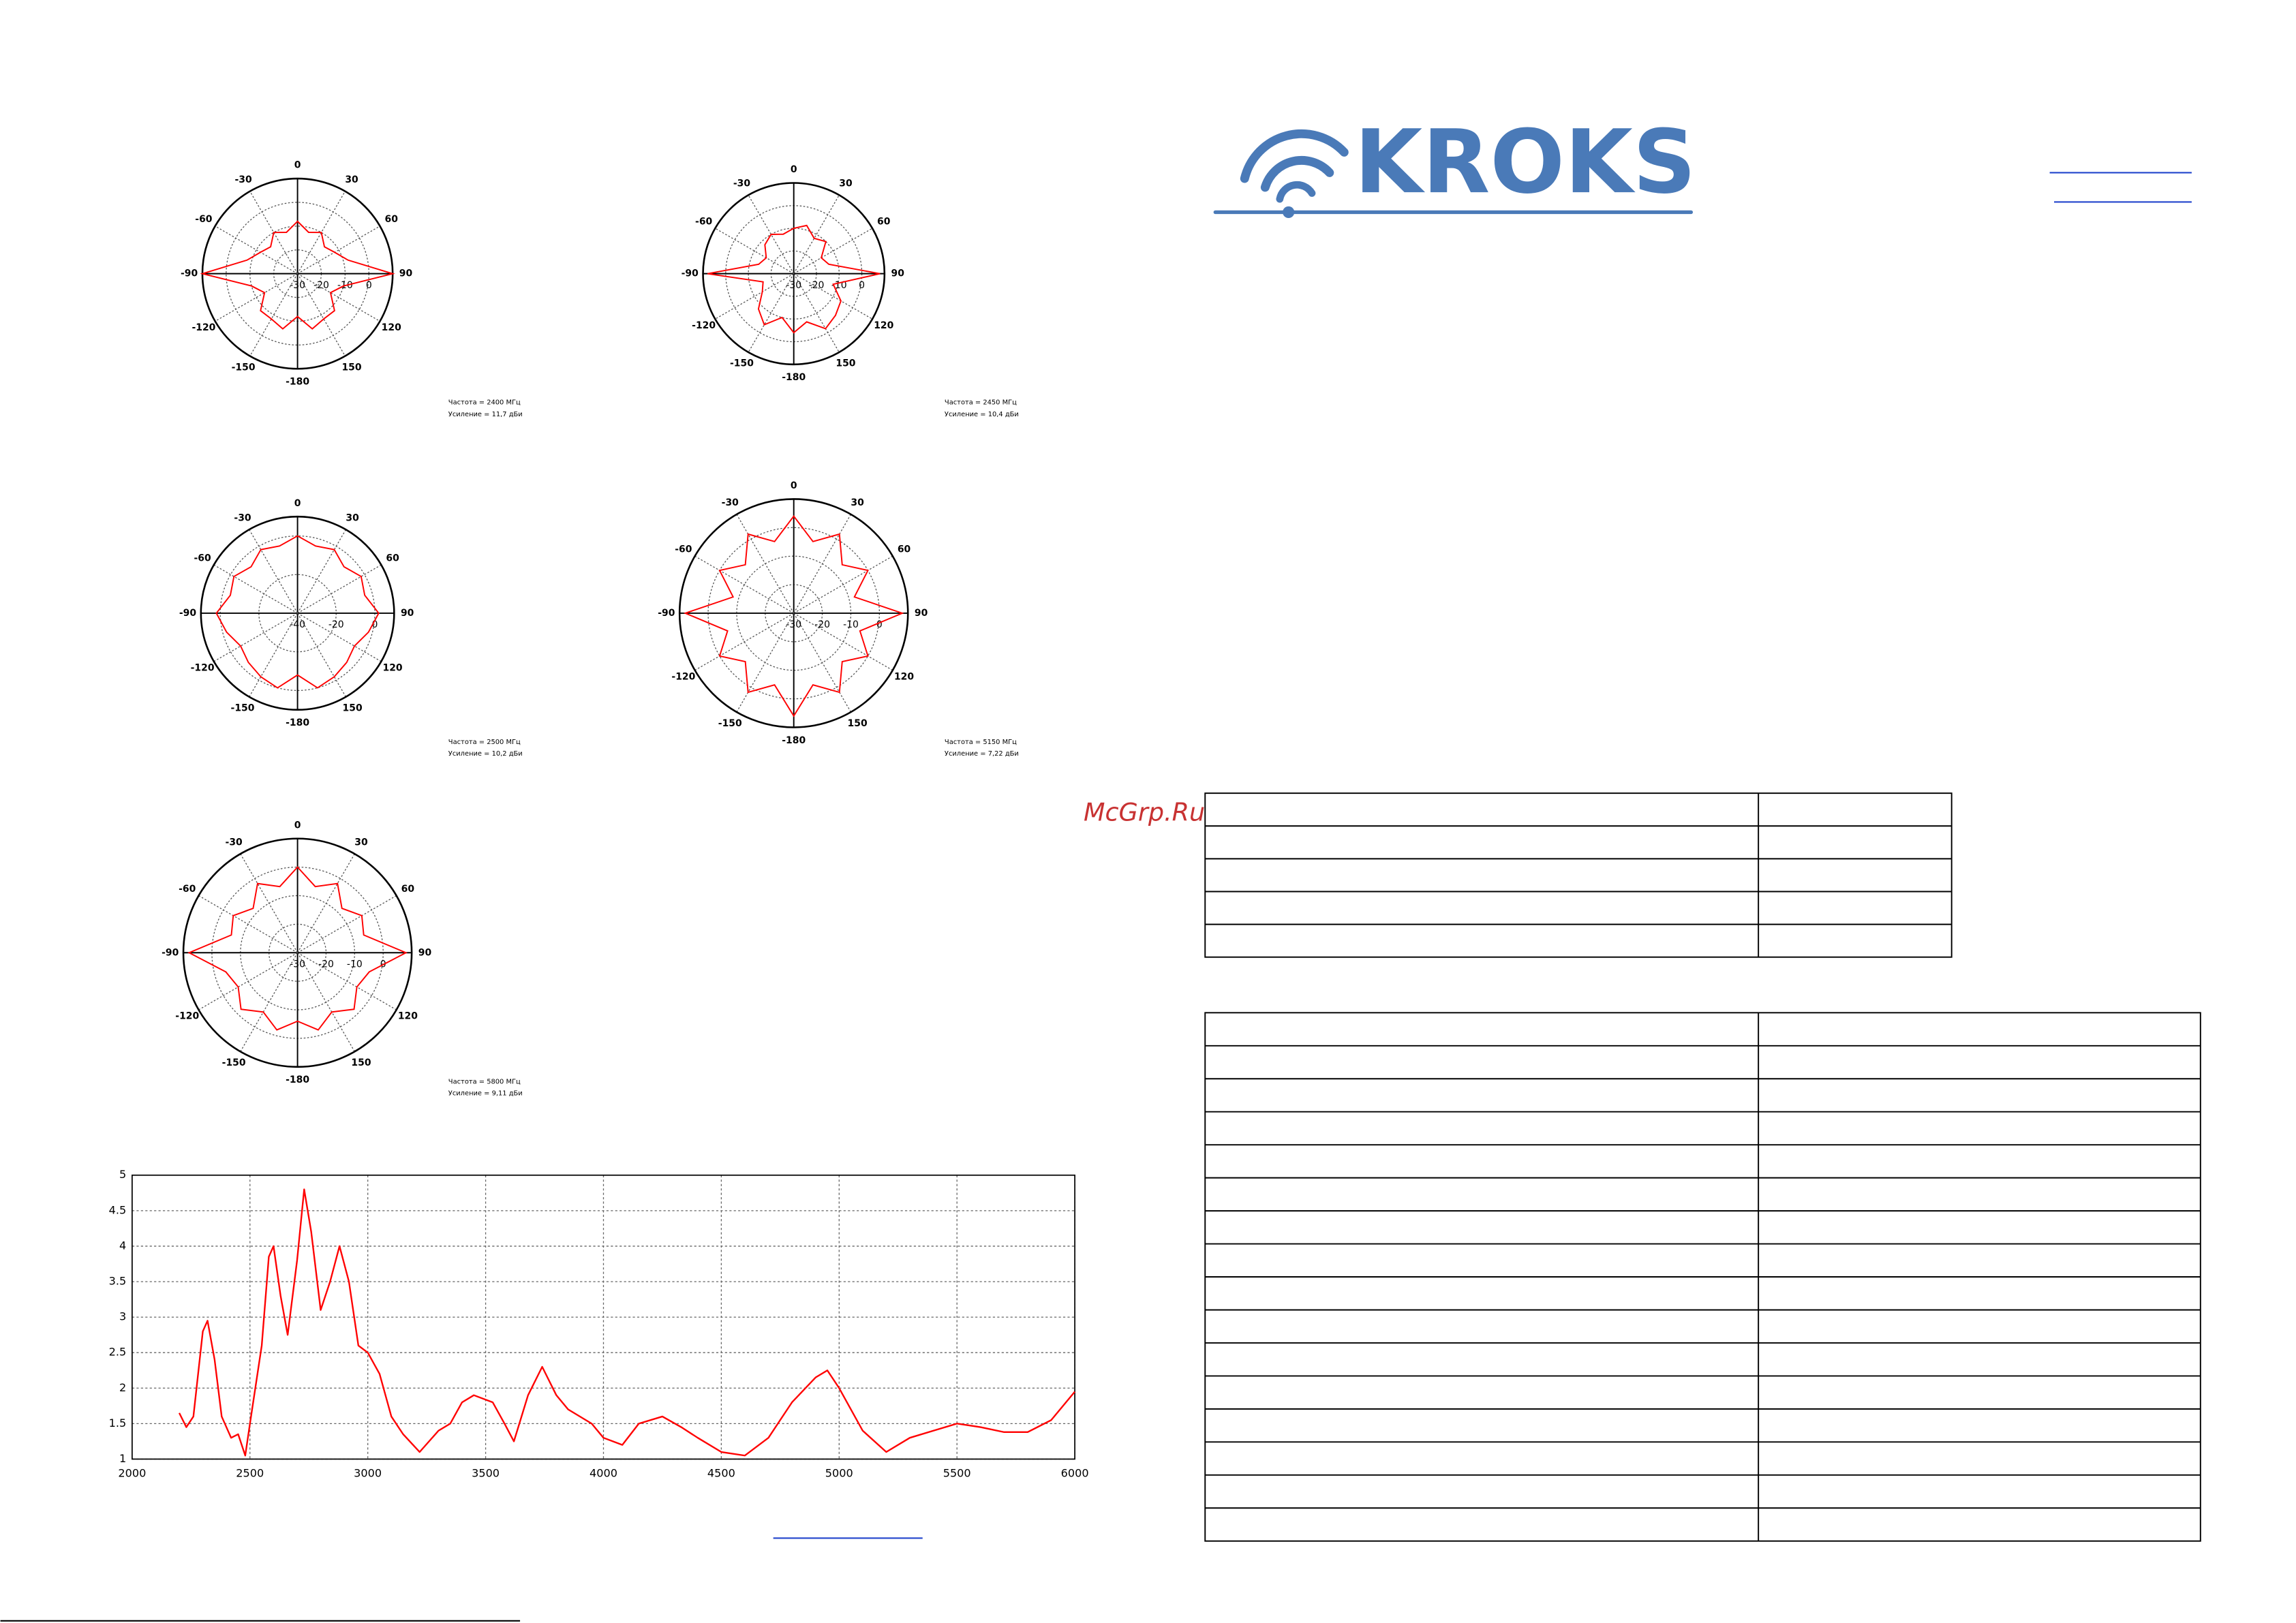 The width and height of the screenshot is (2296, 1623). Describe the element at coordinates (118, 1423) in the screenshot. I see `y-tick-label: 1.5` at that location.